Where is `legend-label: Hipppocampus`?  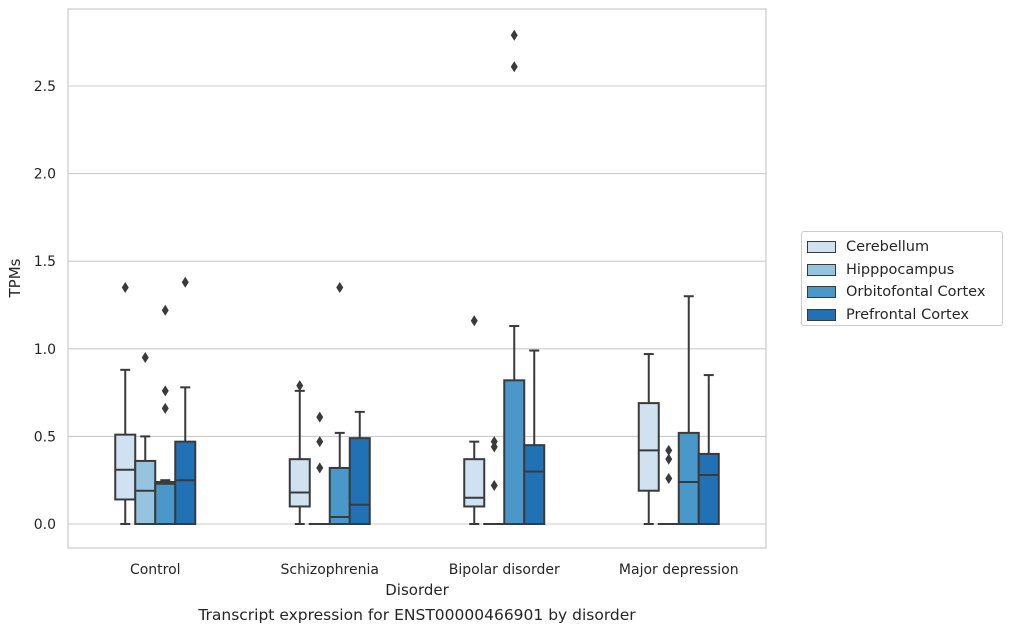 legend-label: Hipppocampus is located at coordinates (900, 269).